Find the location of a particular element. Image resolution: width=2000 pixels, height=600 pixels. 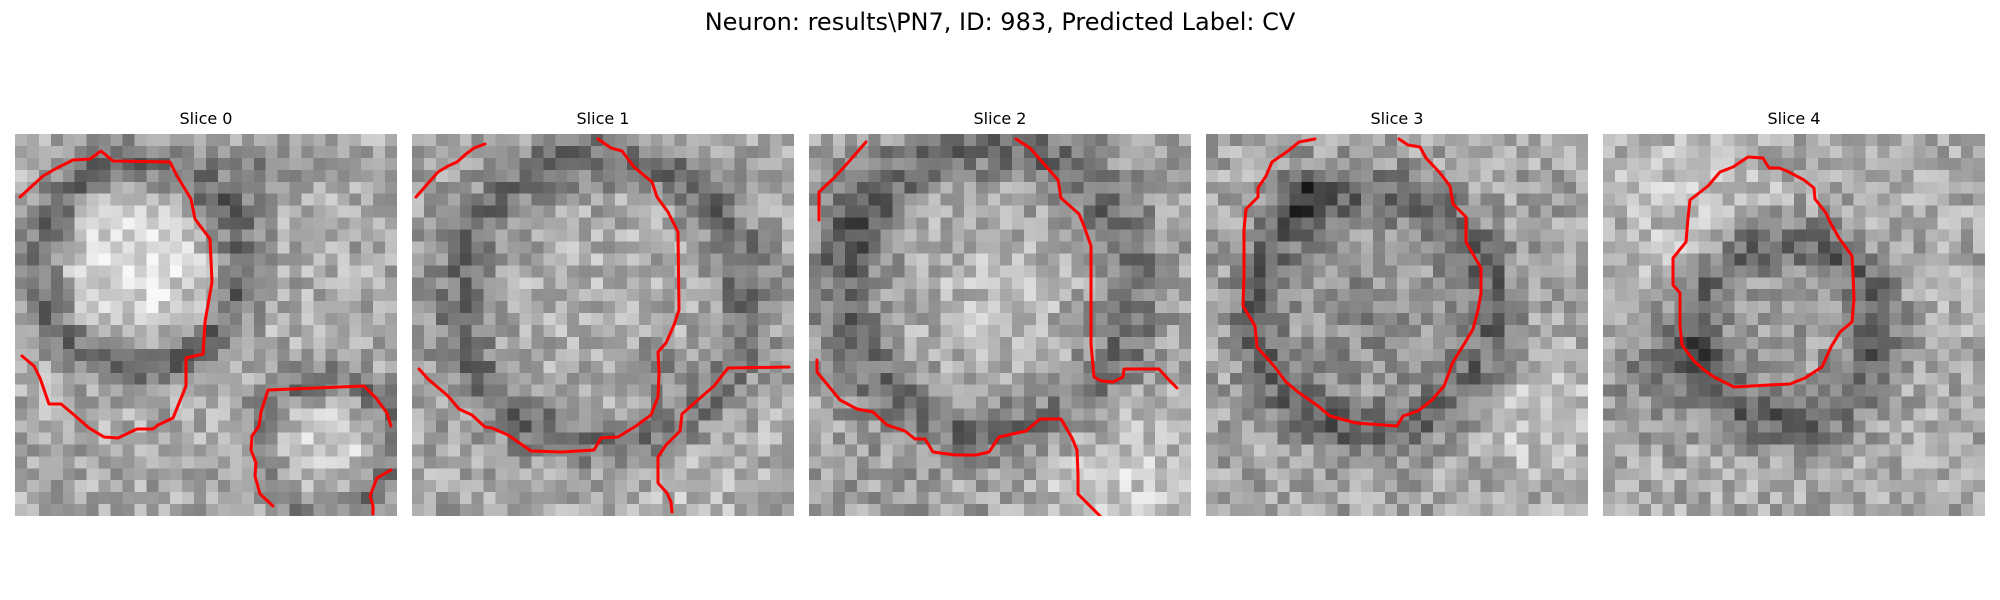

slice-1-title: Slice 1 is located at coordinates (603, 118).